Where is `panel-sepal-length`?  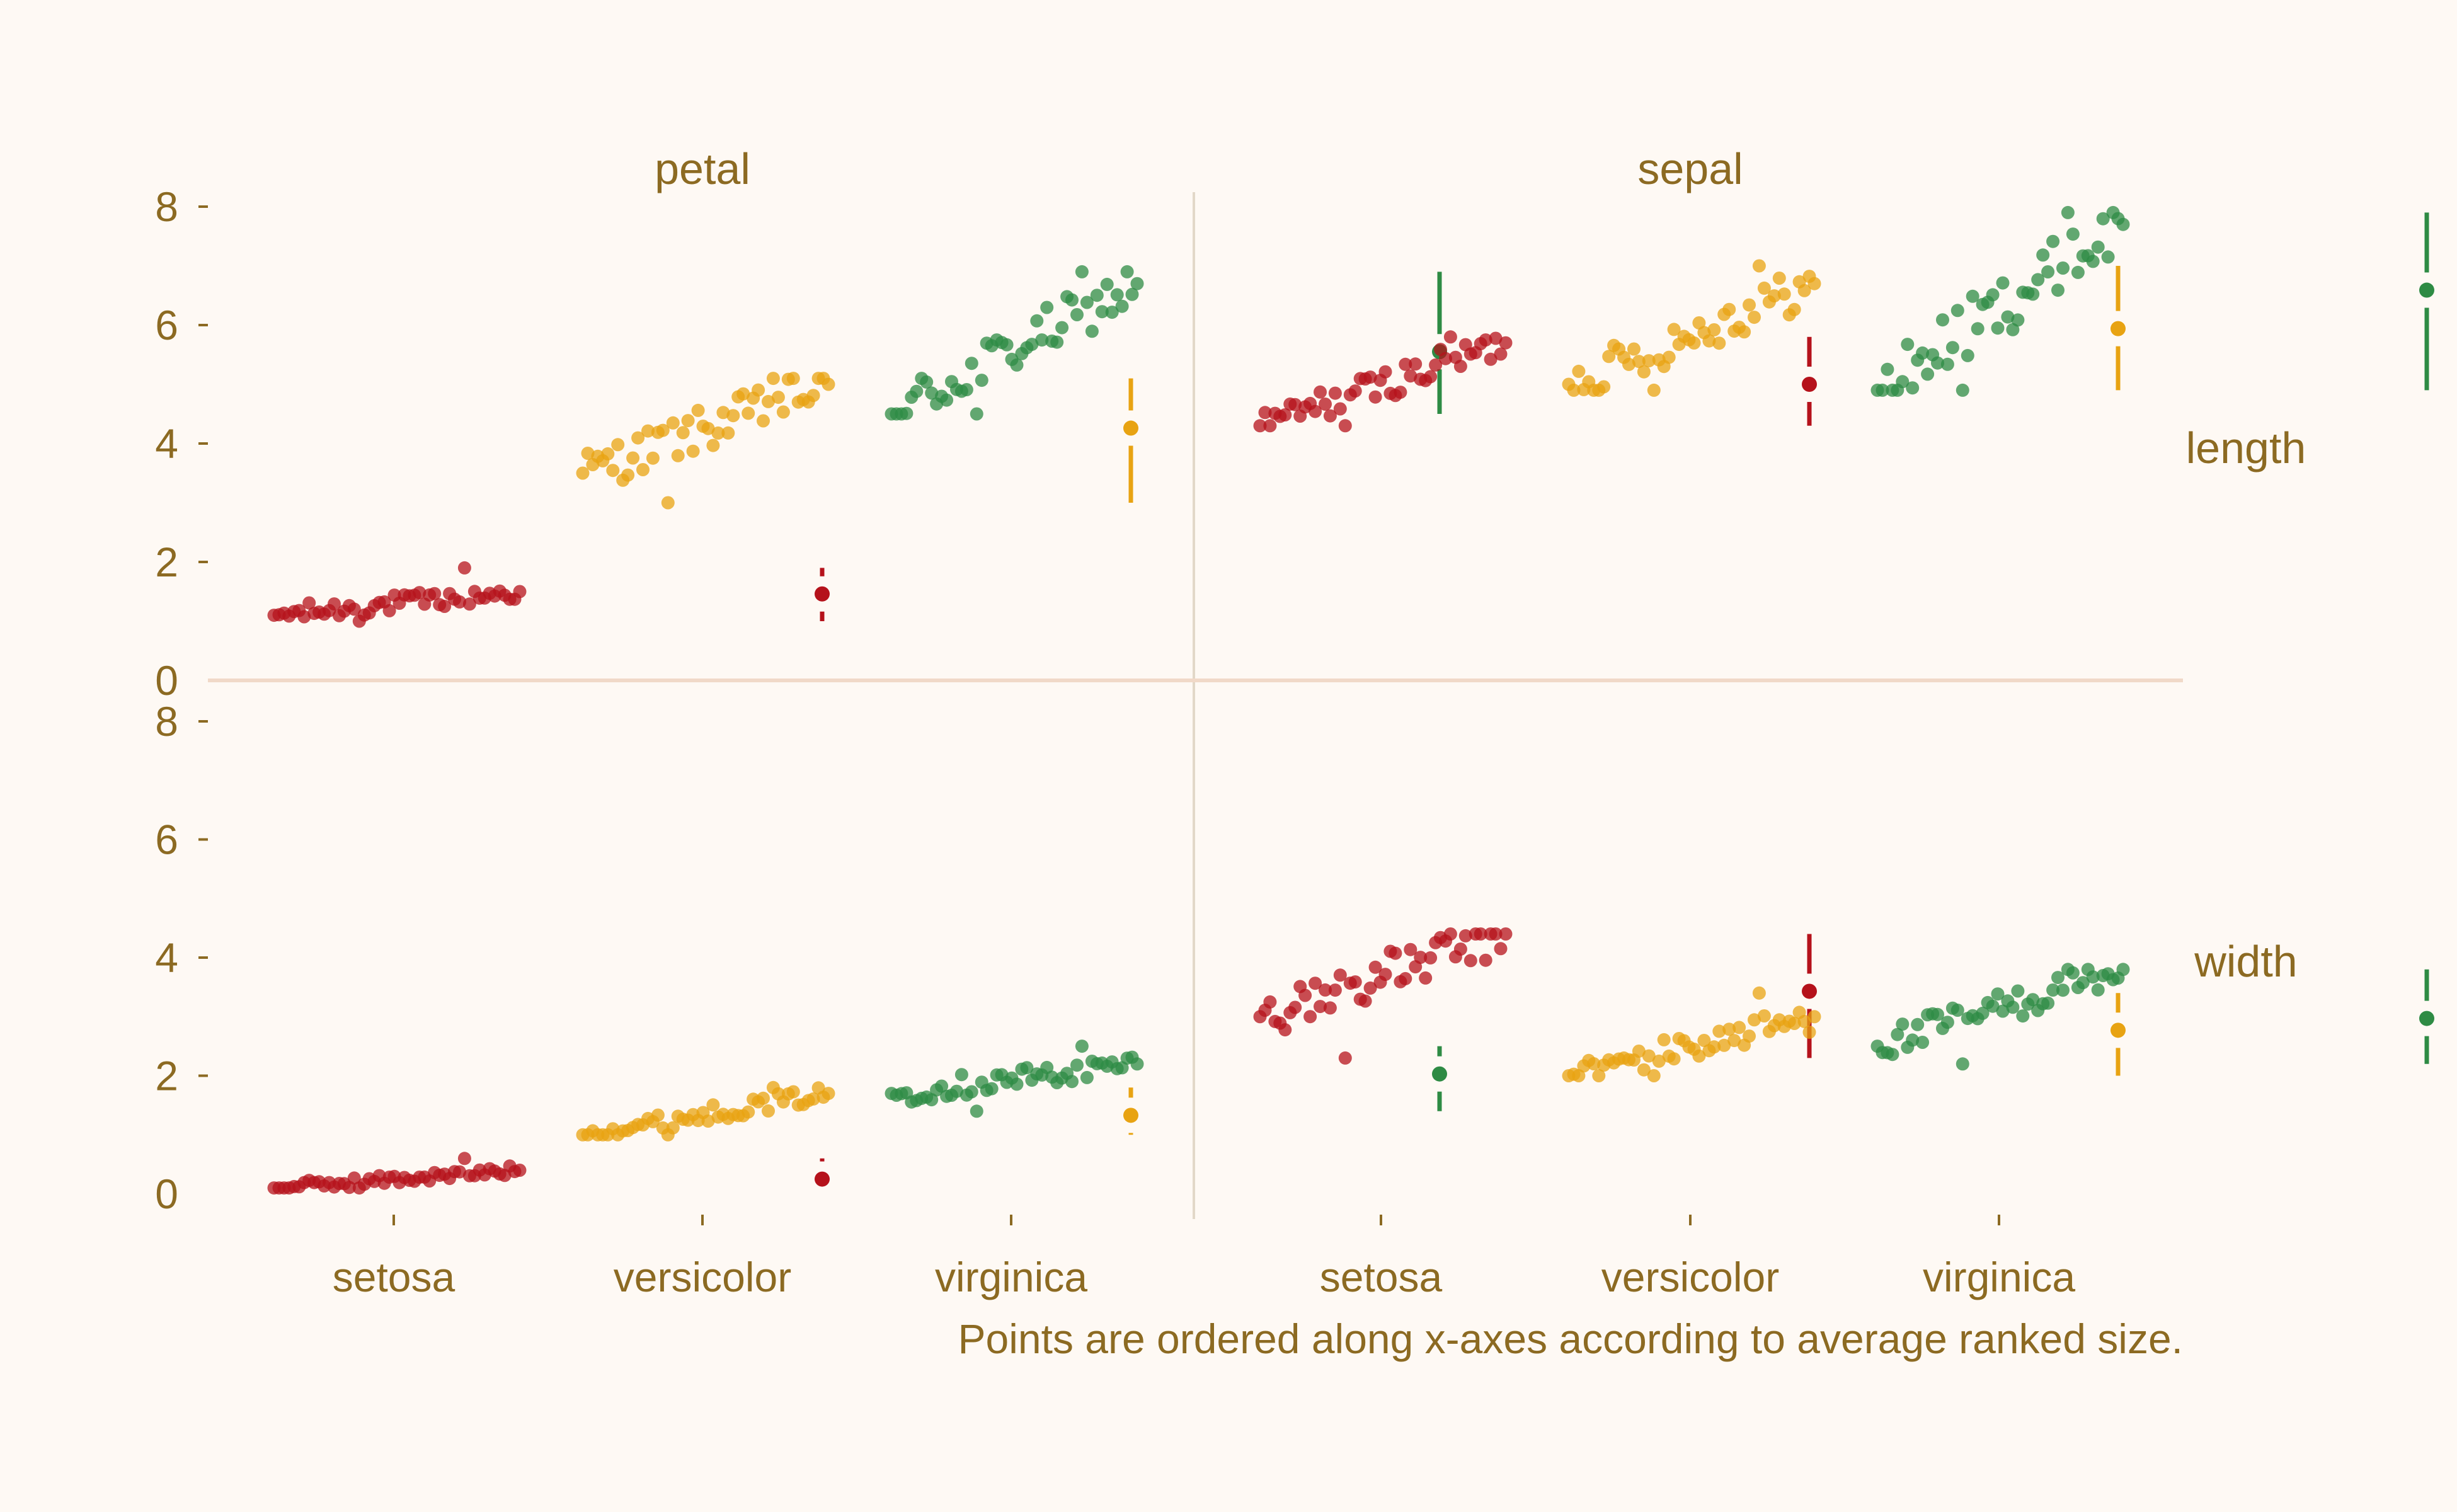 panel-sepal-length is located at coordinates (1843, 319).